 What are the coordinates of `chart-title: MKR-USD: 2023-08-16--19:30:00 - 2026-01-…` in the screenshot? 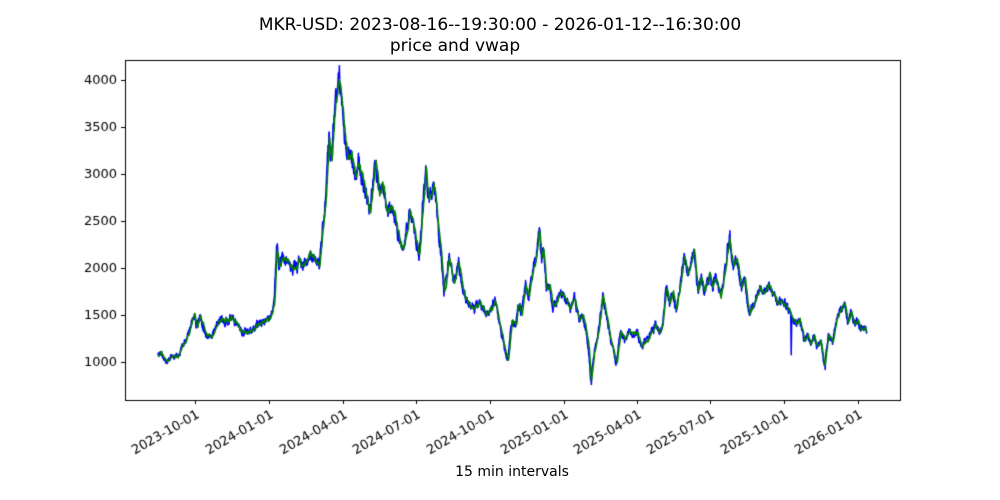 It's located at (500, 25).